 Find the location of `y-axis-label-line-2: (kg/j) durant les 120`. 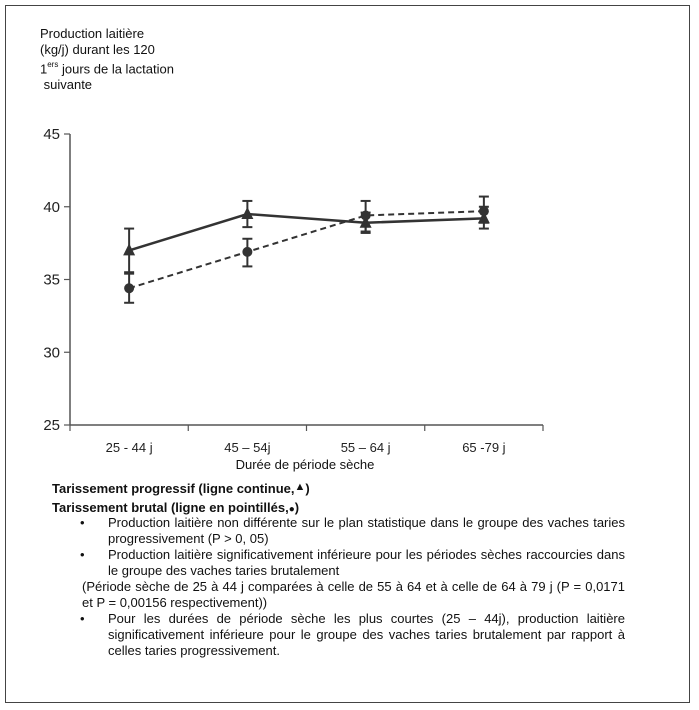

y-axis-label-line-2: (kg/j) durant les 120 is located at coordinates (97, 49).